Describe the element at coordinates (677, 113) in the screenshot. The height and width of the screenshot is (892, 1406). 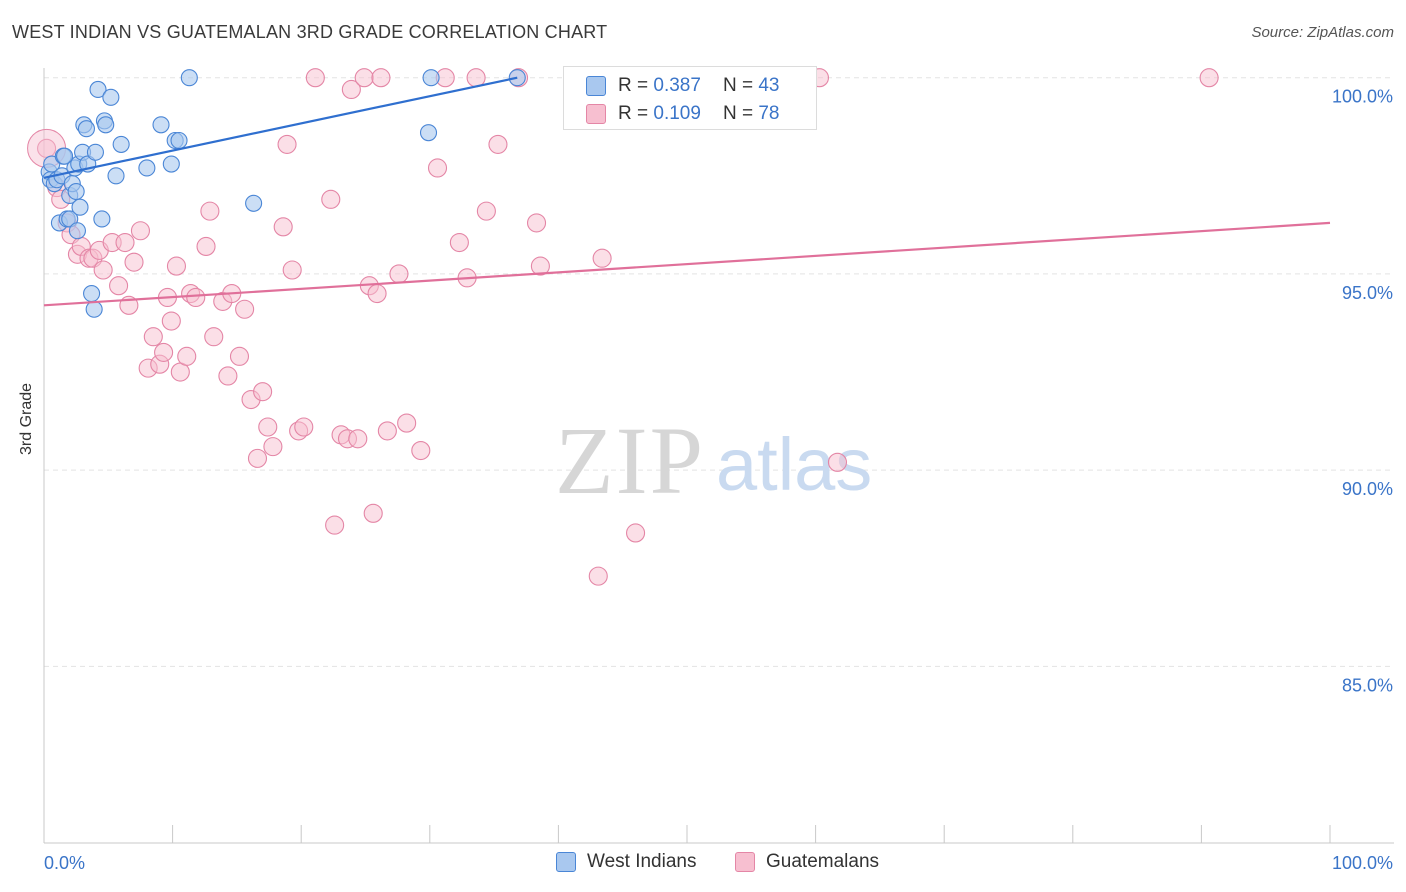
I see `legend-r-value: 0.109` at that location.